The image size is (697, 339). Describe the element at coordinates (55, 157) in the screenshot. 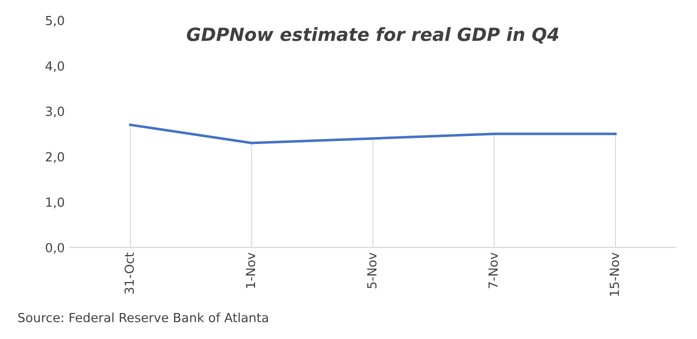

I see `y-tick-label: 2,0` at that location.